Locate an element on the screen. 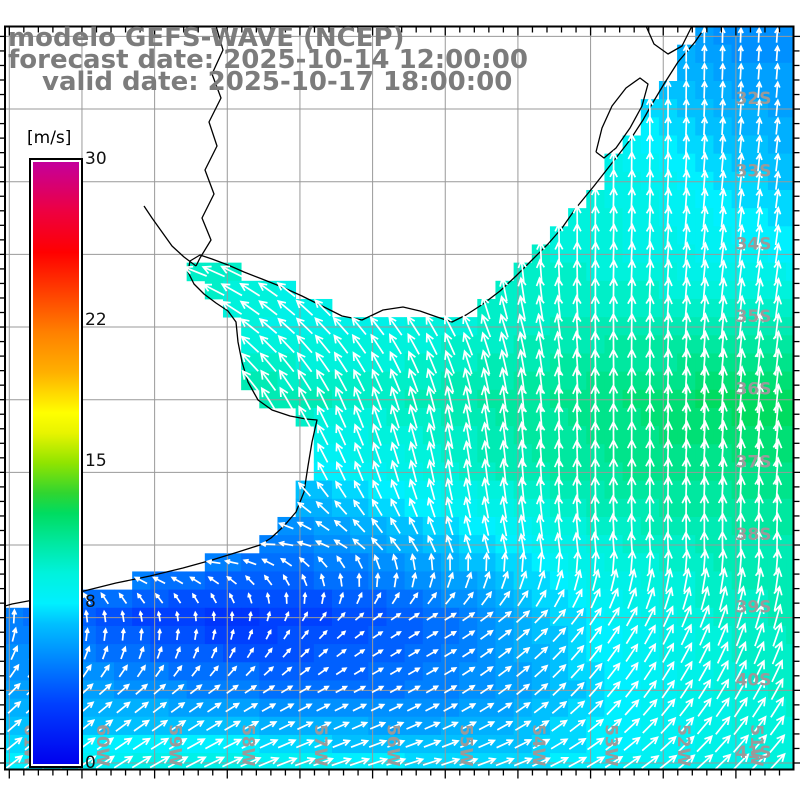 The width and height of the screenshot is (800, 800). longitude-label: 58W is located at coordinates (247, 745).